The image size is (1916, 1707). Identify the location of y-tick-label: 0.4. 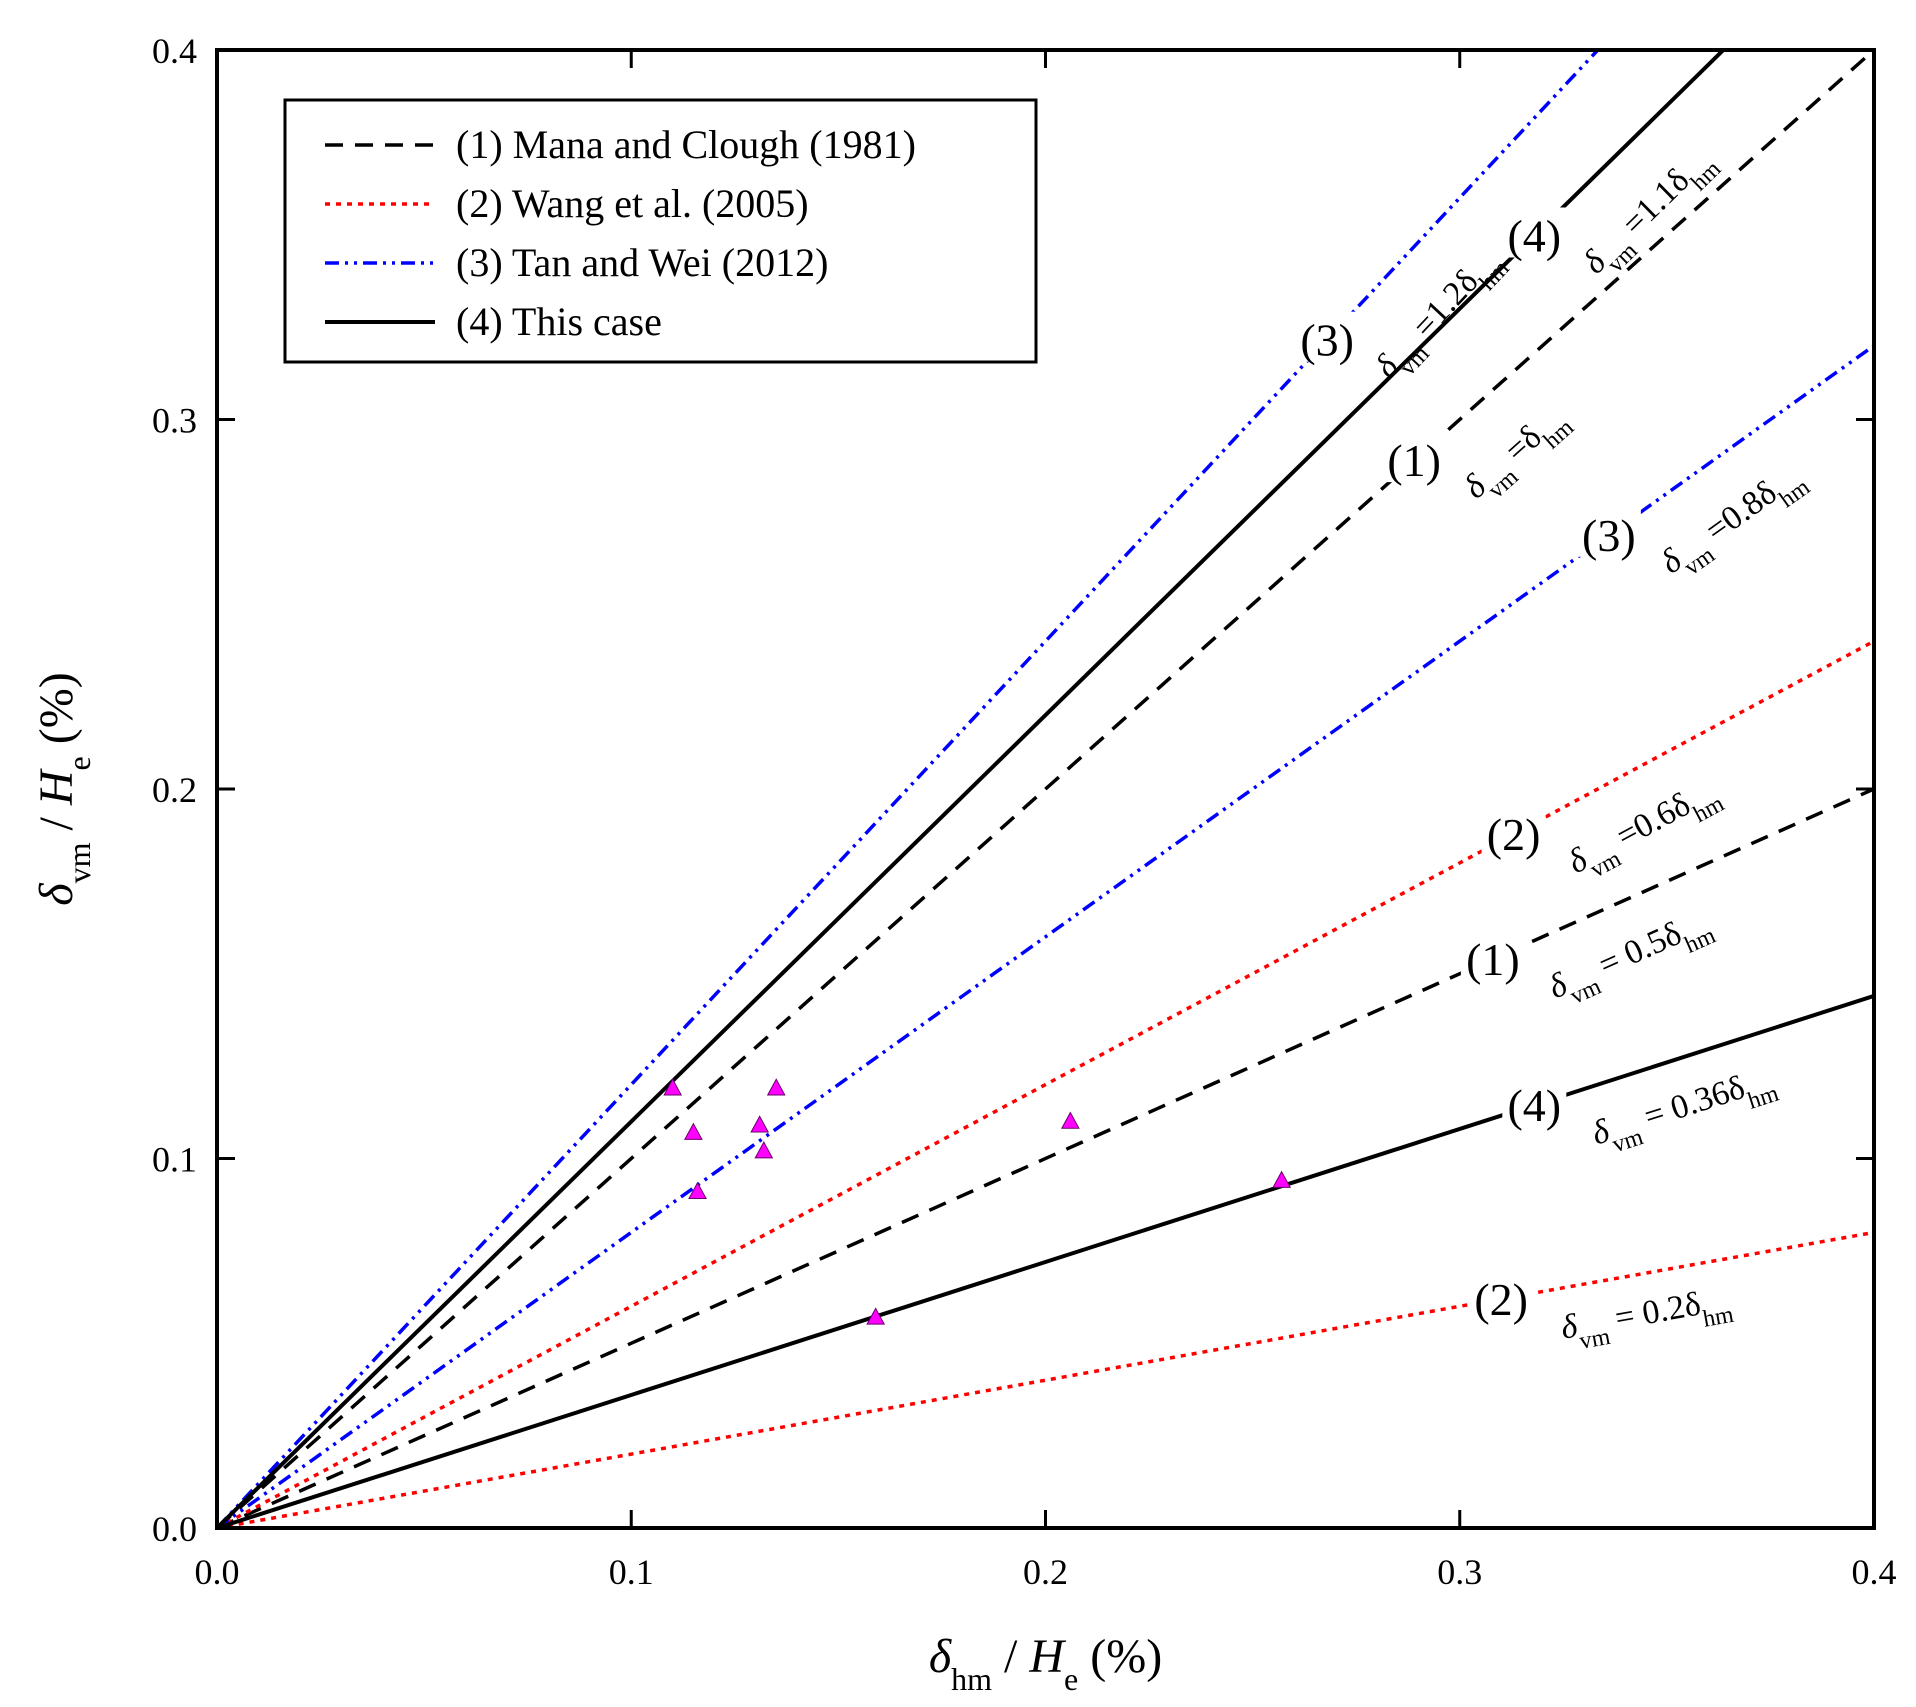
(174, 51).